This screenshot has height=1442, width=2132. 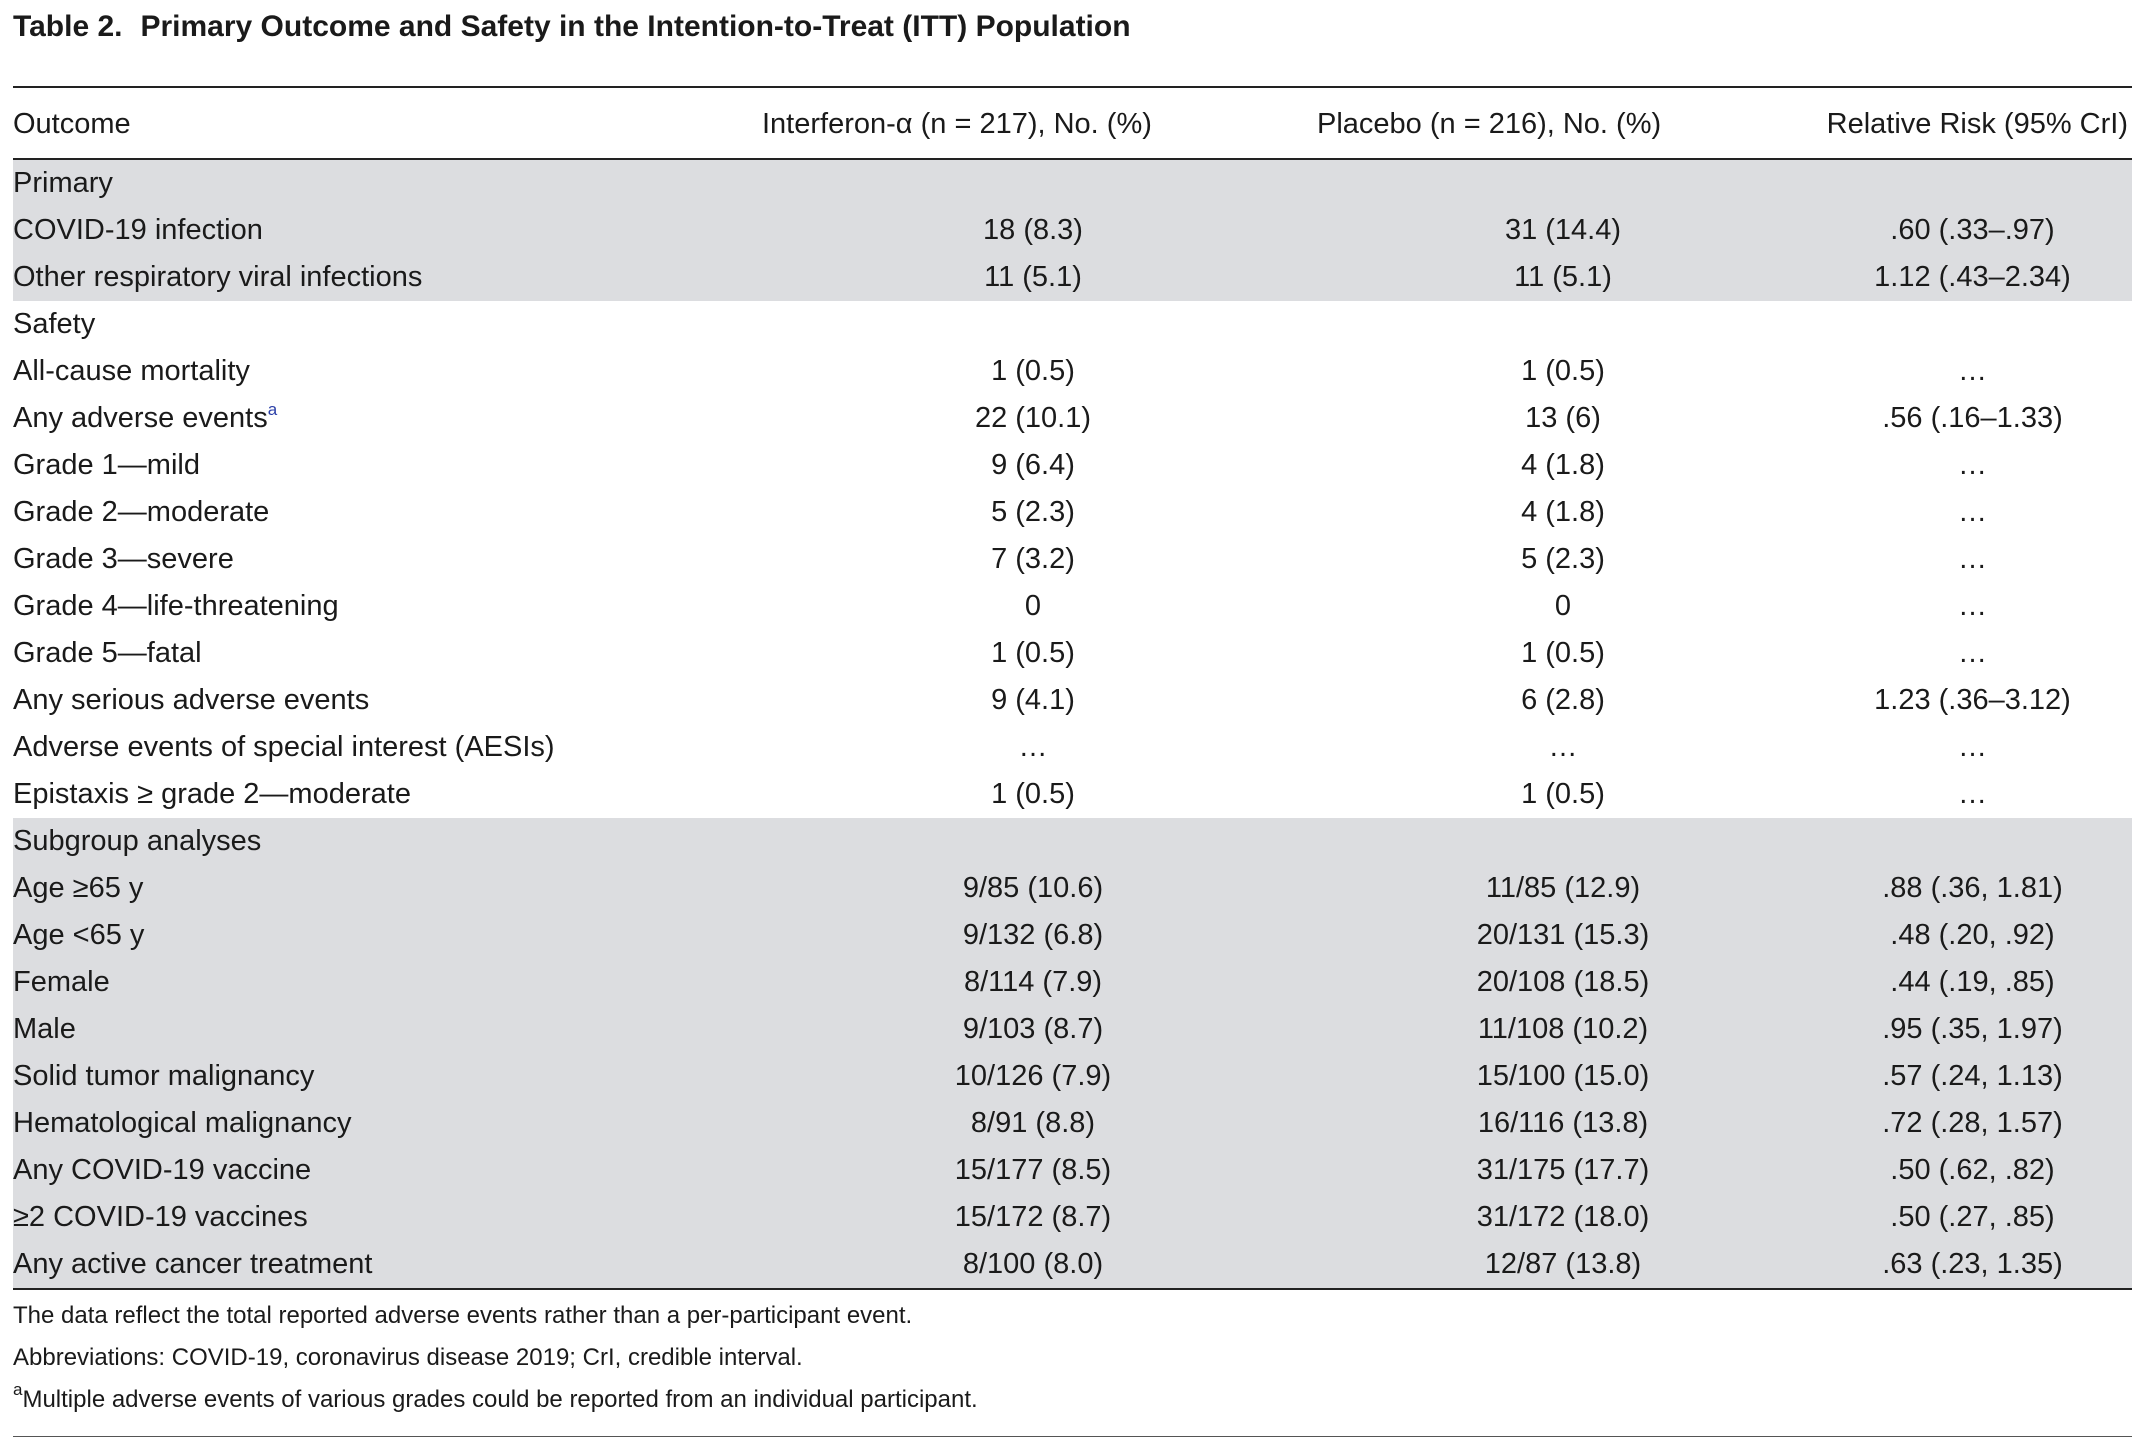 What do you see at coordinates (1563, 512) in the screenshot?
I see `placebo-cell: 4 (1.8)` at bounding box center [1563, 512].